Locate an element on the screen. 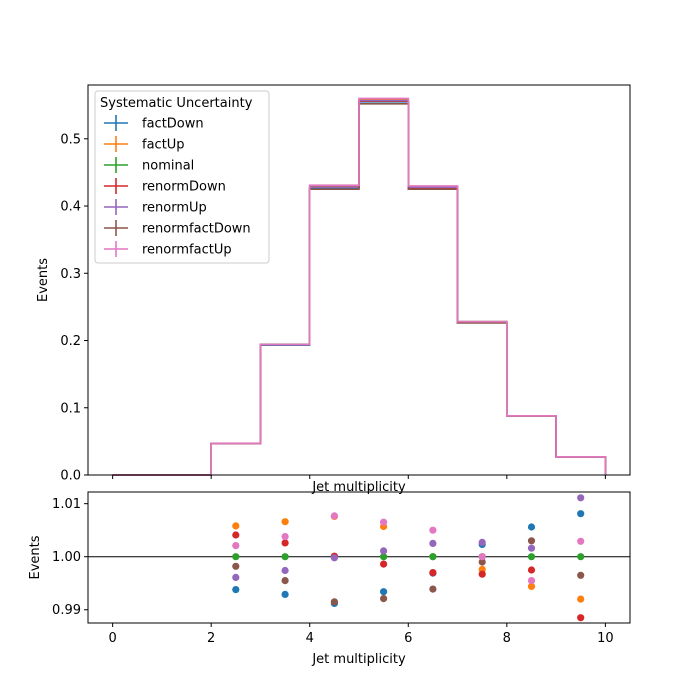 The image size is (700, 700). legend-label: factDown is located at coordinates (173, 124).